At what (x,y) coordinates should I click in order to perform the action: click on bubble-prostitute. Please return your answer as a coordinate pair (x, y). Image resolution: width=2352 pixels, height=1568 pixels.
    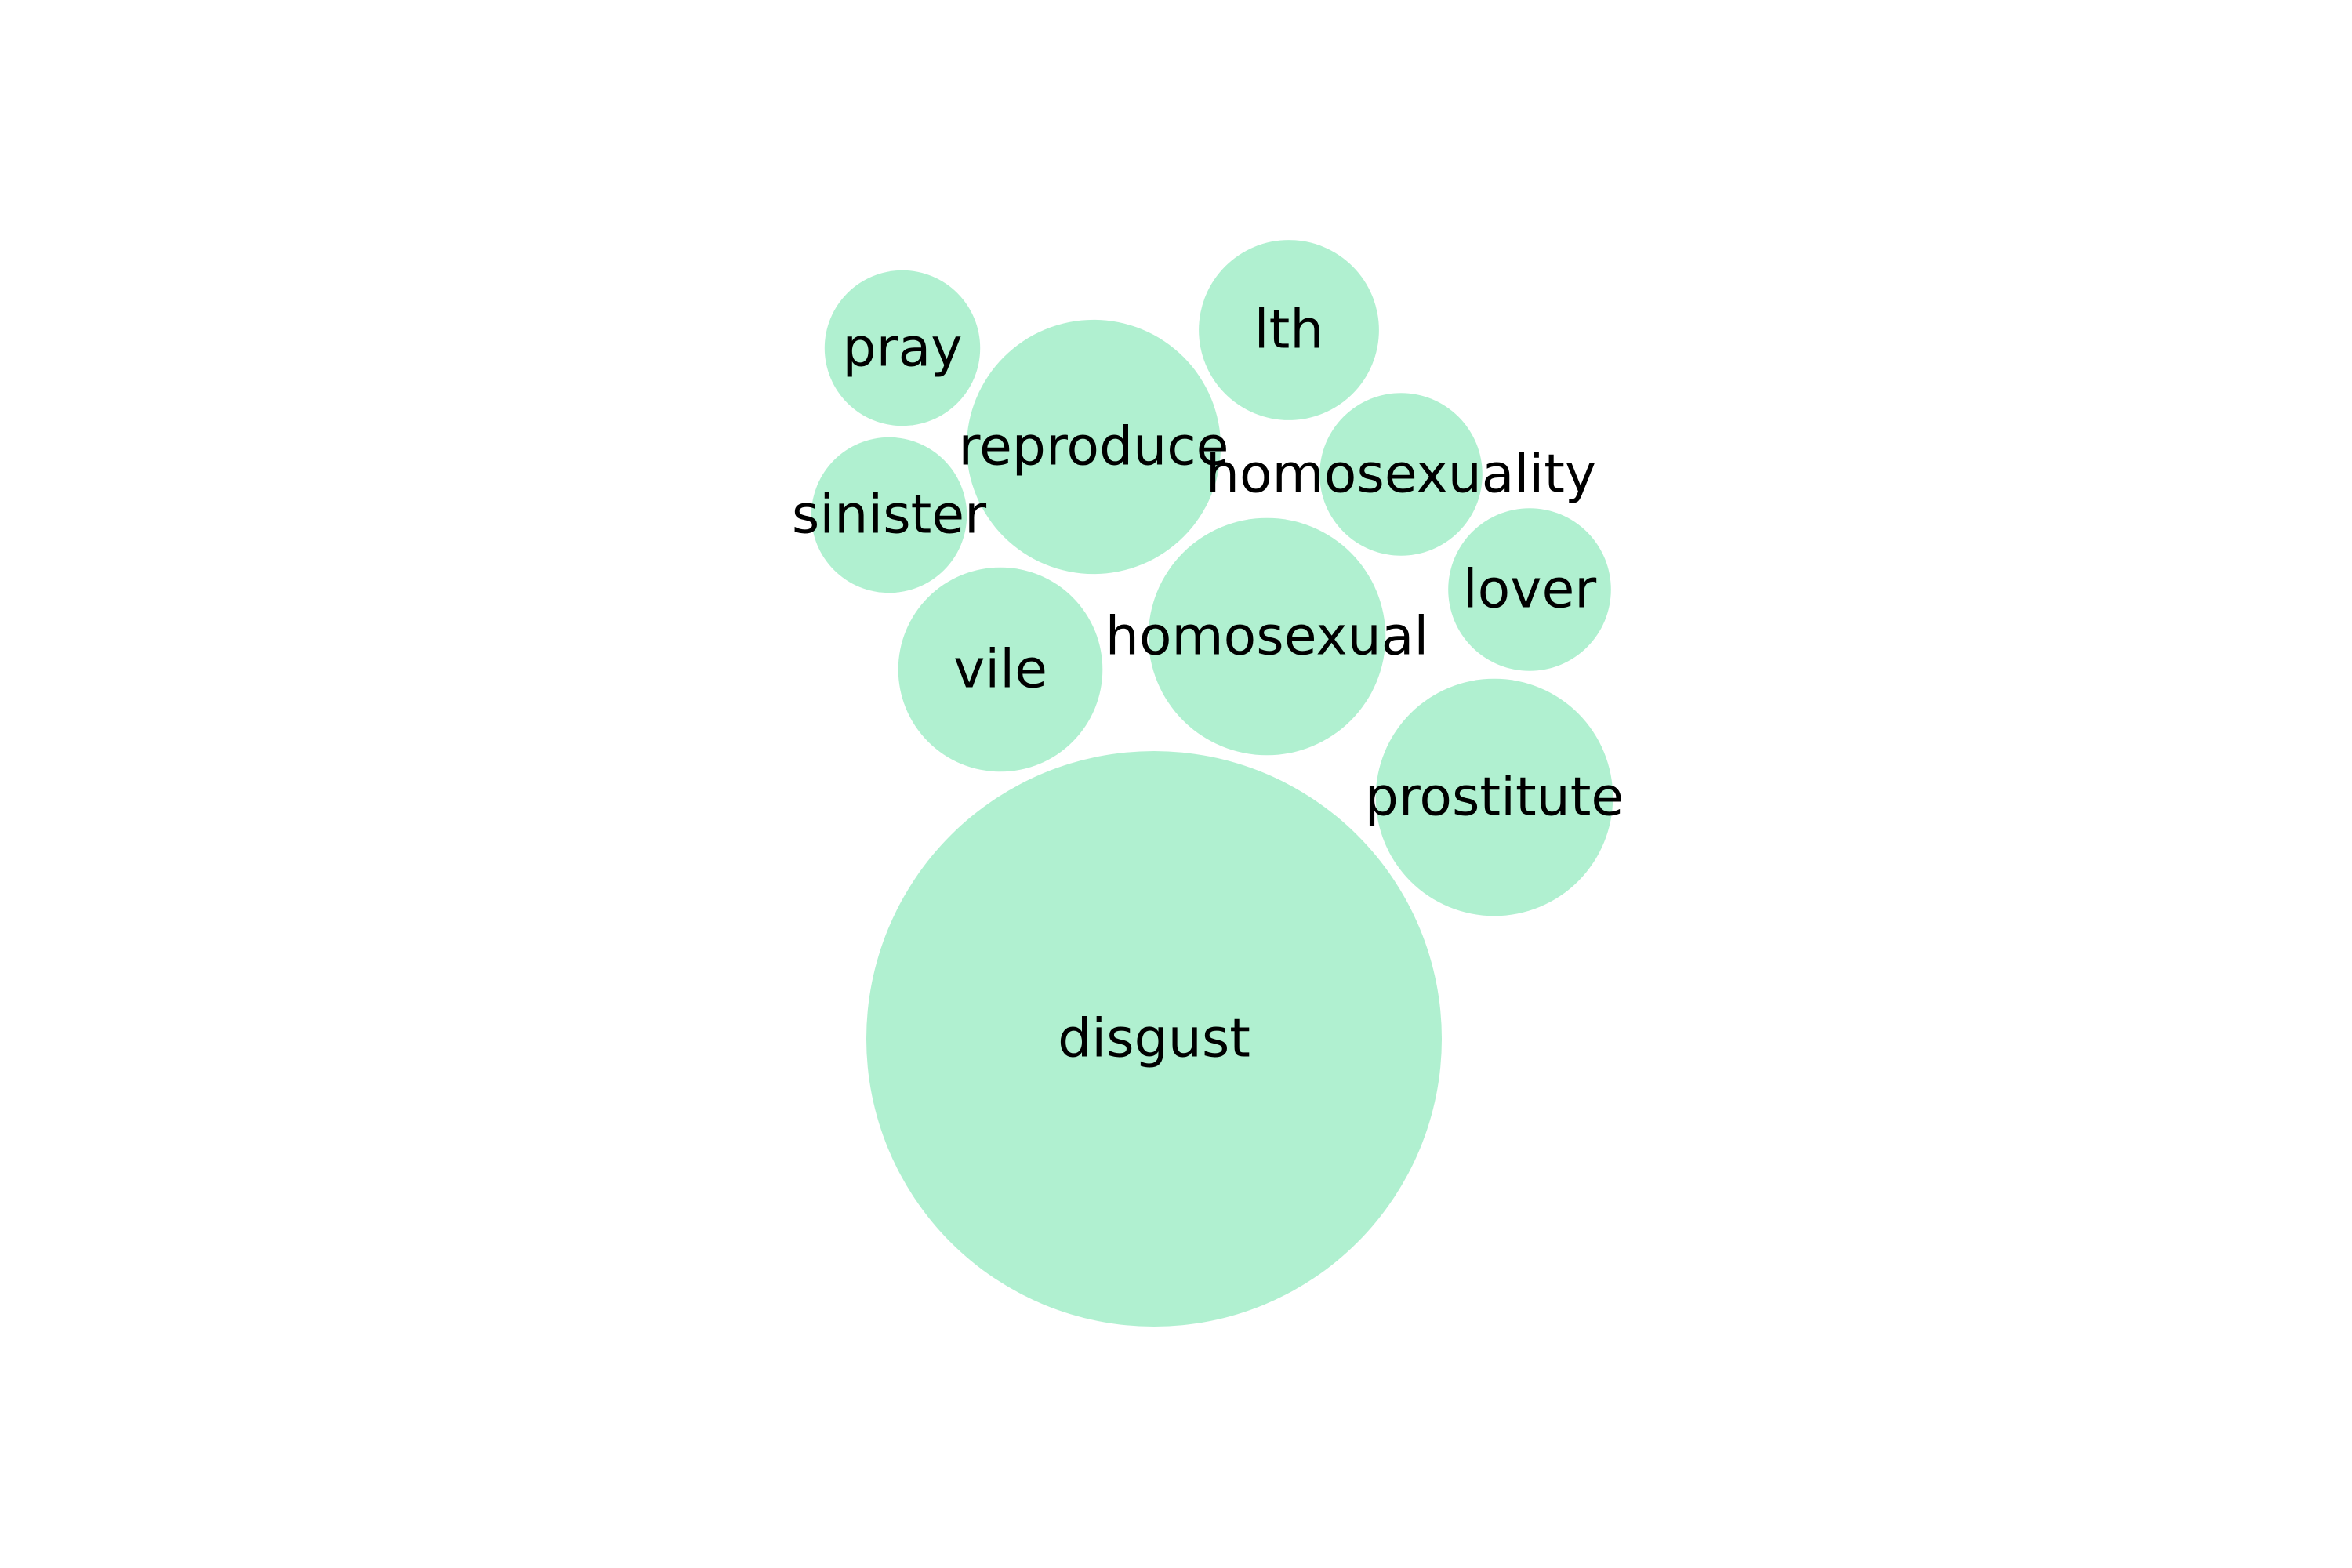
    Looking at the image, I should click on (1494, 797).